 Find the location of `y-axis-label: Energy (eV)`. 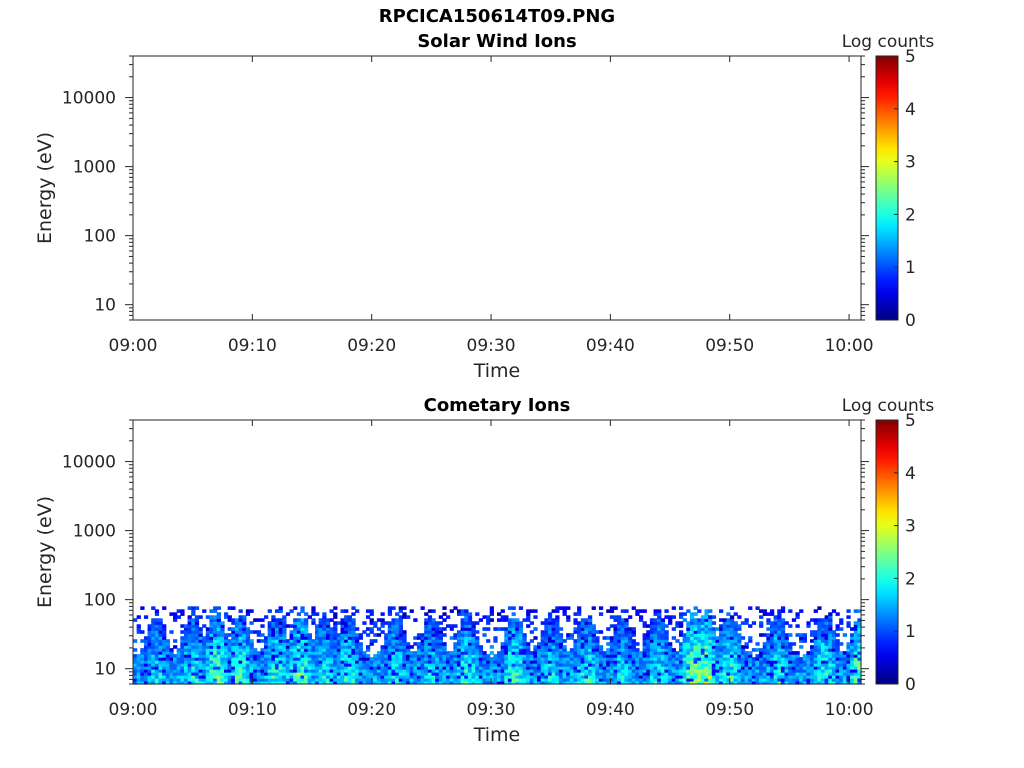

y-axis-label: Energy (eV) is located at coordinates (45, 188).